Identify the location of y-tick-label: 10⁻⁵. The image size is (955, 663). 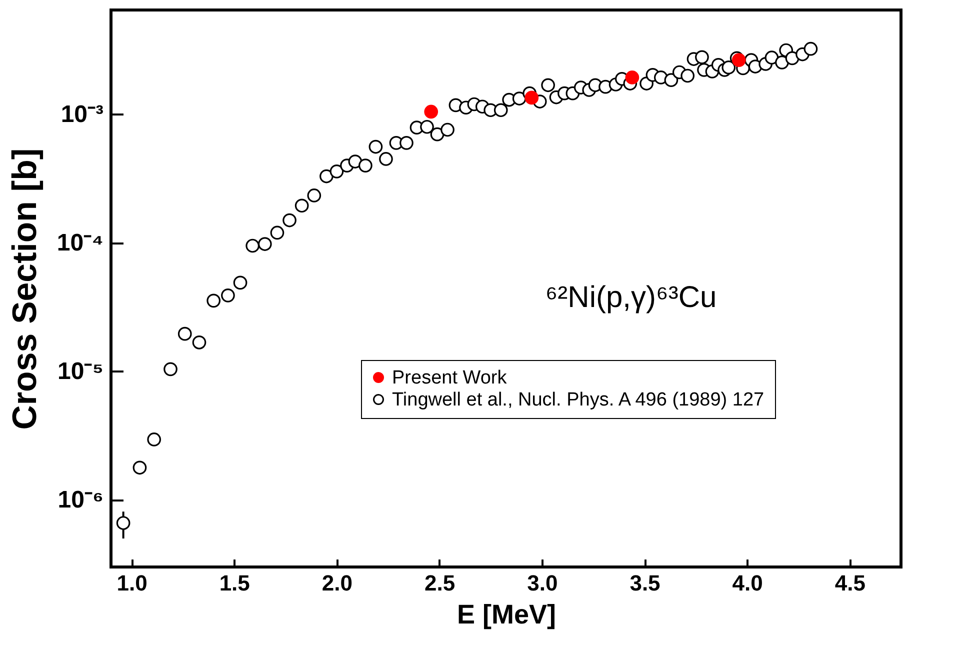
(81, 371).